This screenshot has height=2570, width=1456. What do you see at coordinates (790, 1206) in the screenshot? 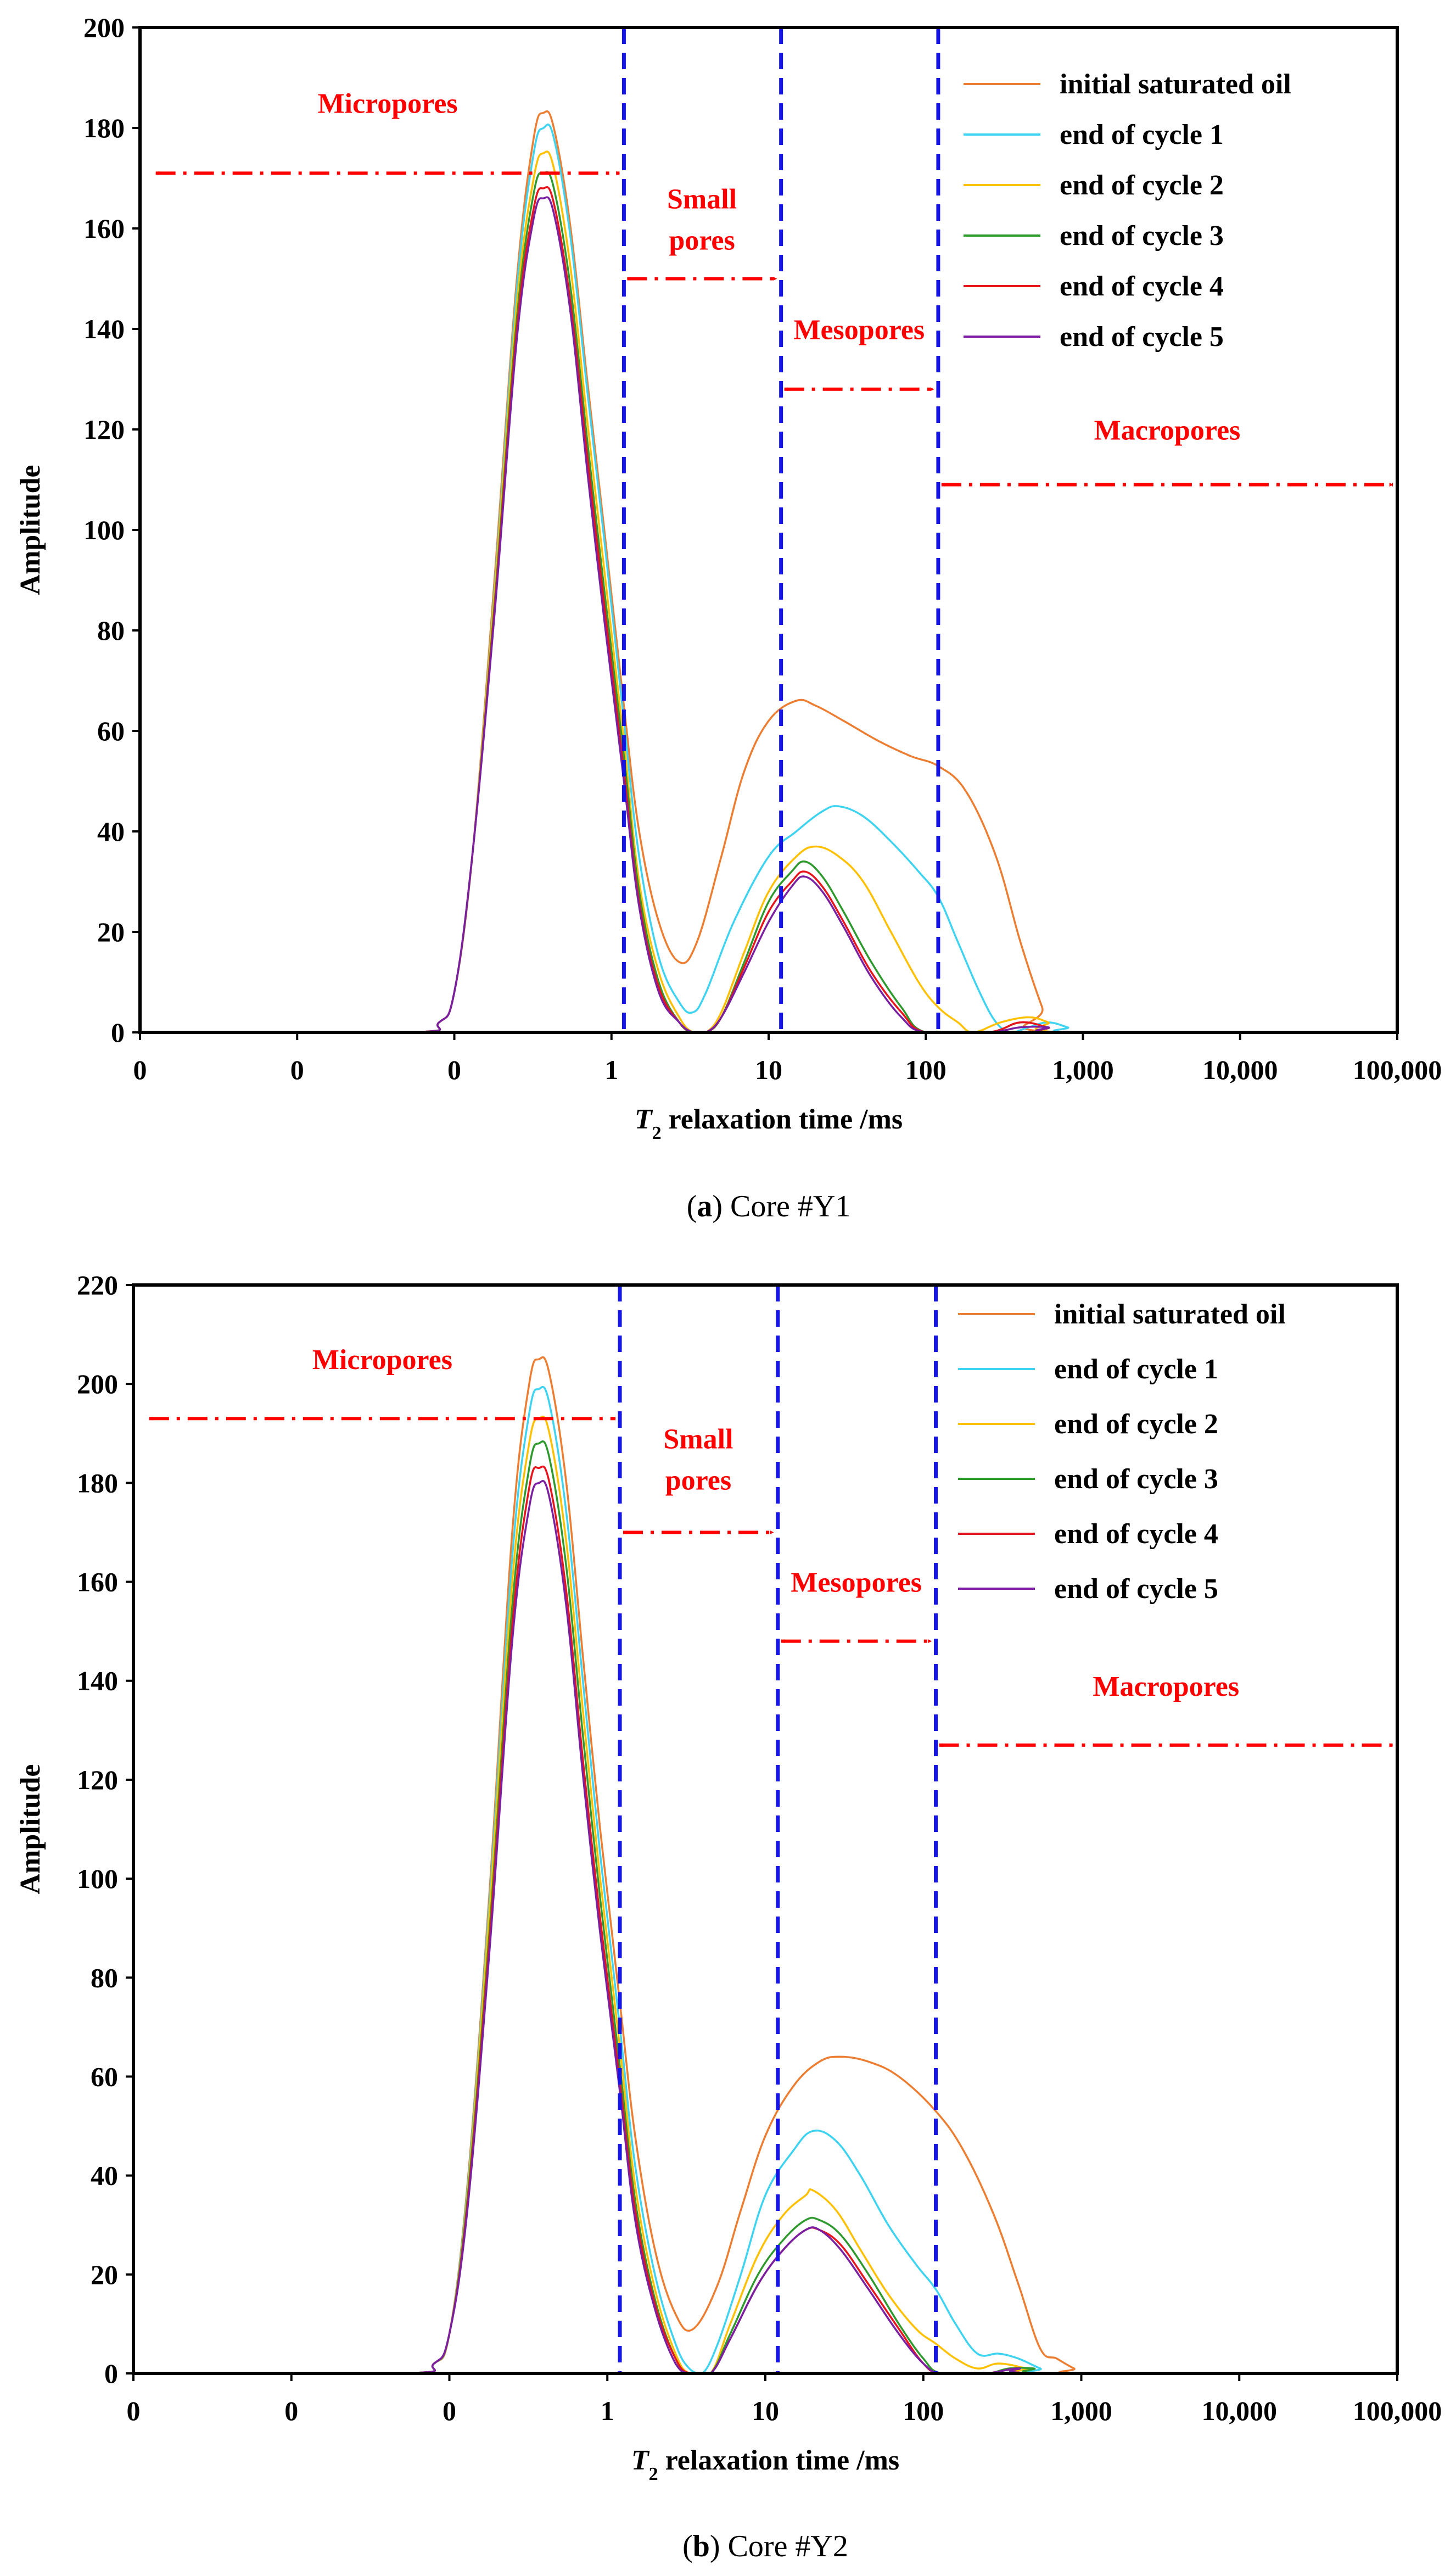
I see `caption-text: Core #Y1` at bounding box center [790, 1206].